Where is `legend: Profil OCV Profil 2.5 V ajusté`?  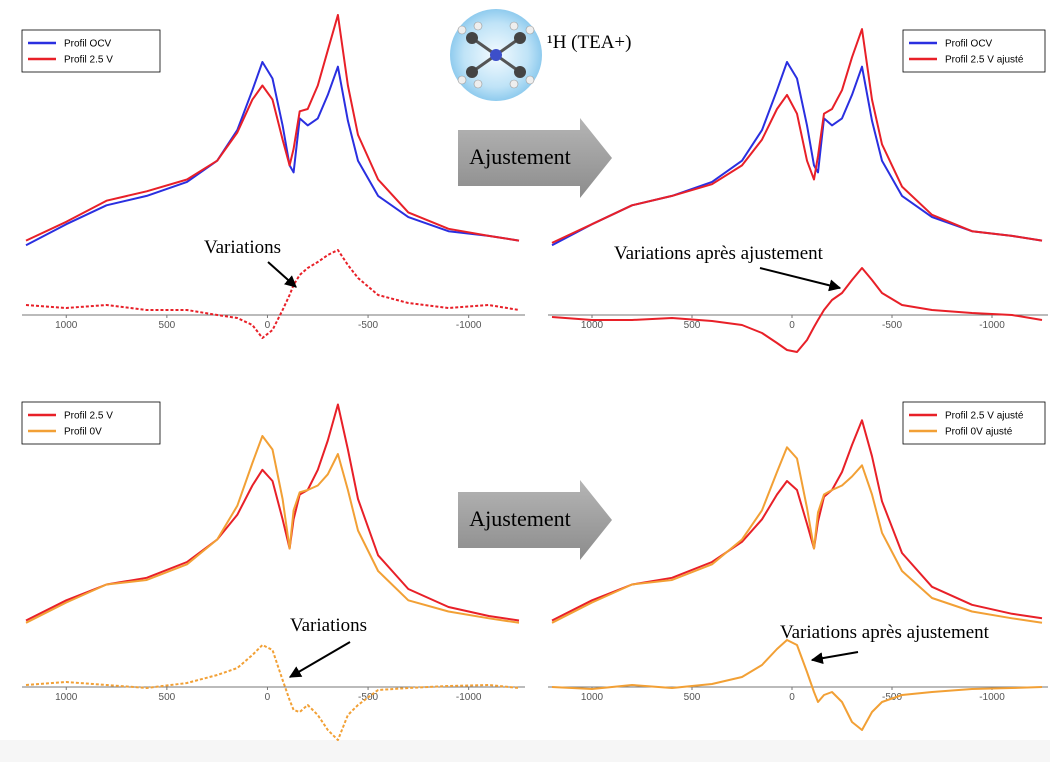 legend: Profil OCV Profil 2.5 V ajusté is located at coordinates (974, 51).